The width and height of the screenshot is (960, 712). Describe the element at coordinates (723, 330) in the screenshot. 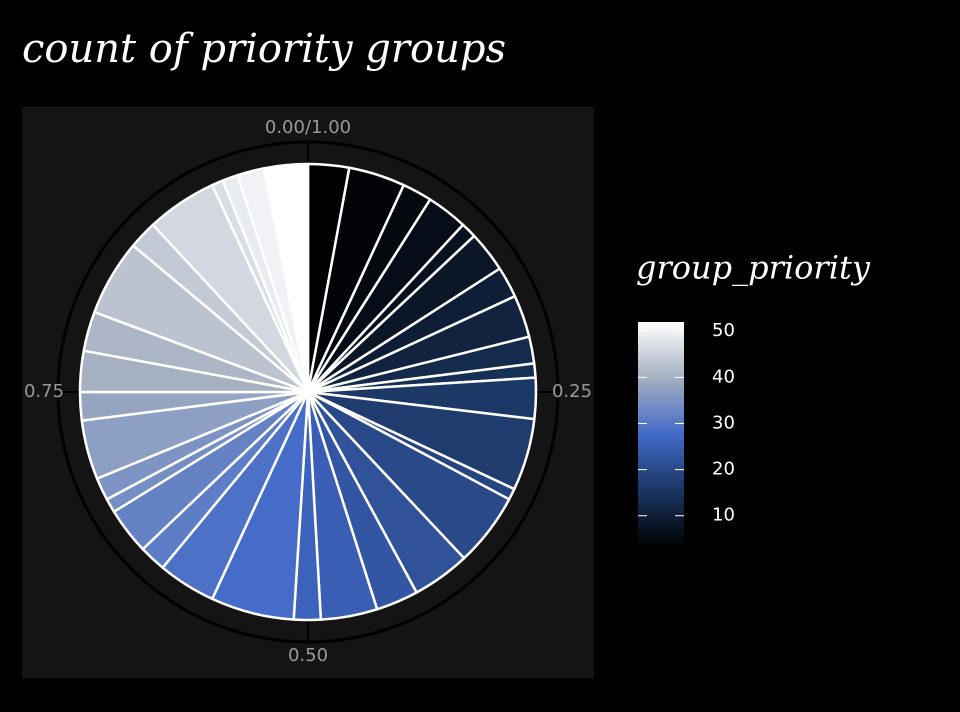

I see `legend-tick-label: 50` at that location.